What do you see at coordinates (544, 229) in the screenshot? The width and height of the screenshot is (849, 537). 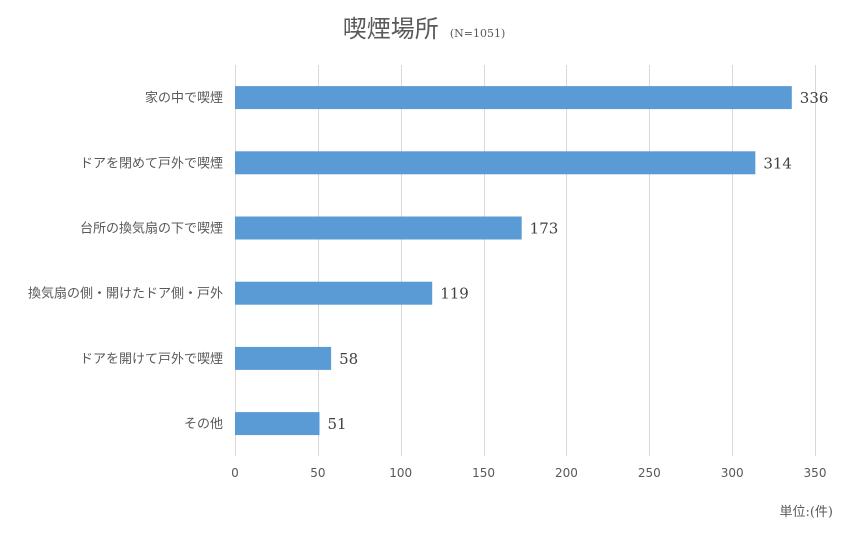 I see `data-label: 173` at bounding box center [544, 229].